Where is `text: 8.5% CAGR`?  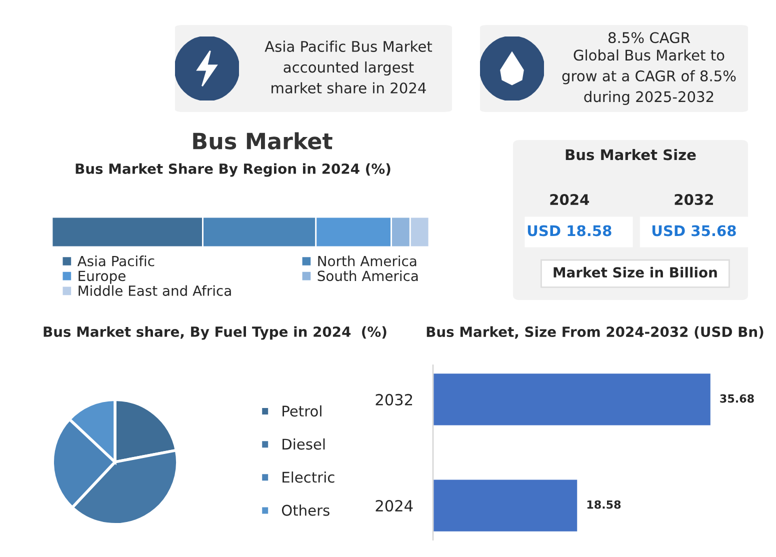
text: 8.5% CAGR is located at coordinates (649, 38).